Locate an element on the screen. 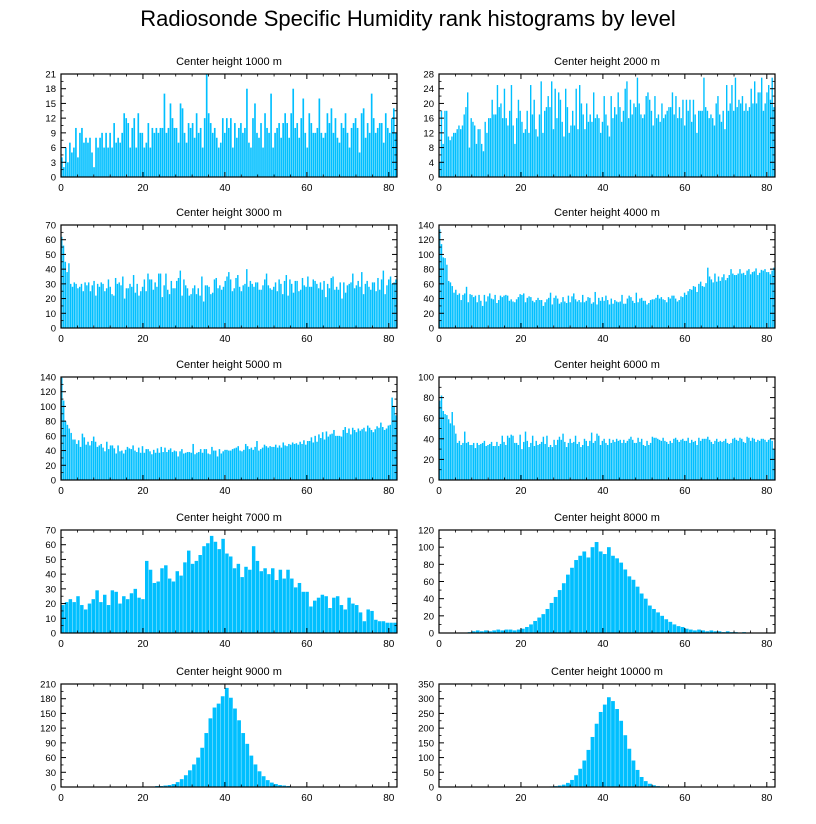 This screenshot has height=824, width=816. y-tick-label: 21 is located at coordinates (50, 75).